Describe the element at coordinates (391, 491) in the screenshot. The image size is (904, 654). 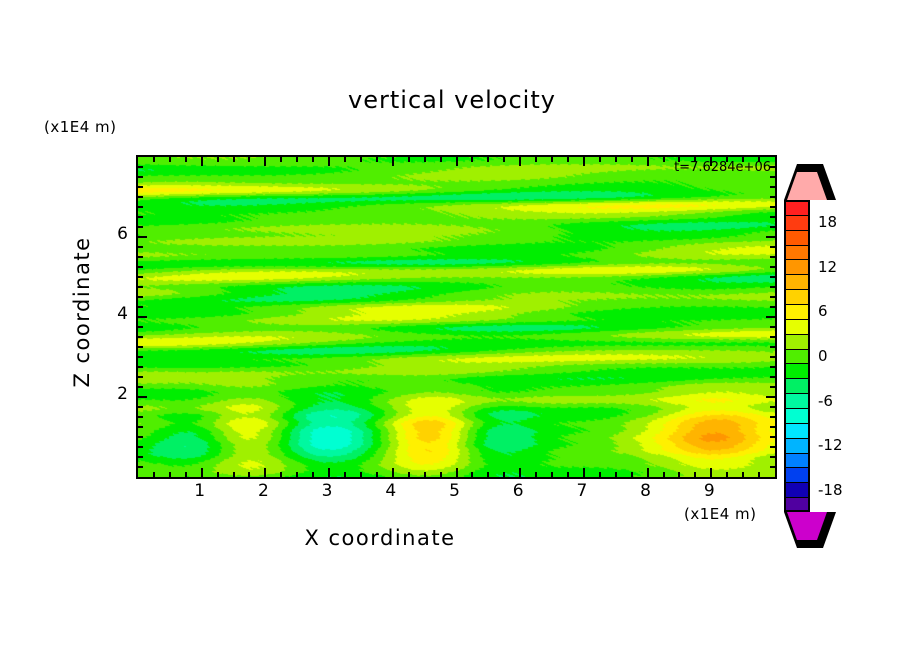
I see `x-tick-label: 4` at that location.